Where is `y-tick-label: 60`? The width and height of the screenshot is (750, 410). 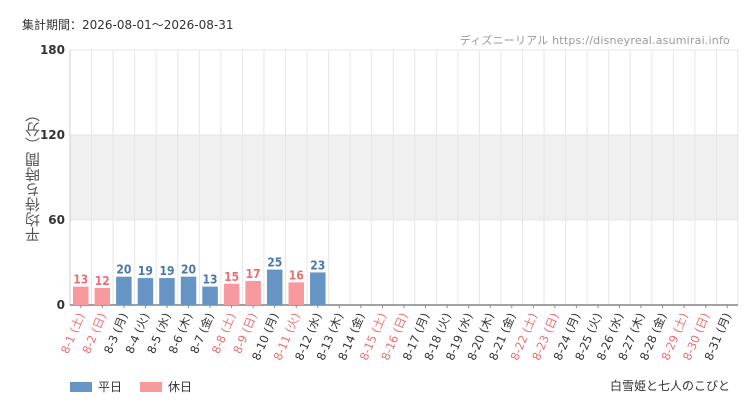 y-tick-label: 60 is located at coordinates (56, 220).